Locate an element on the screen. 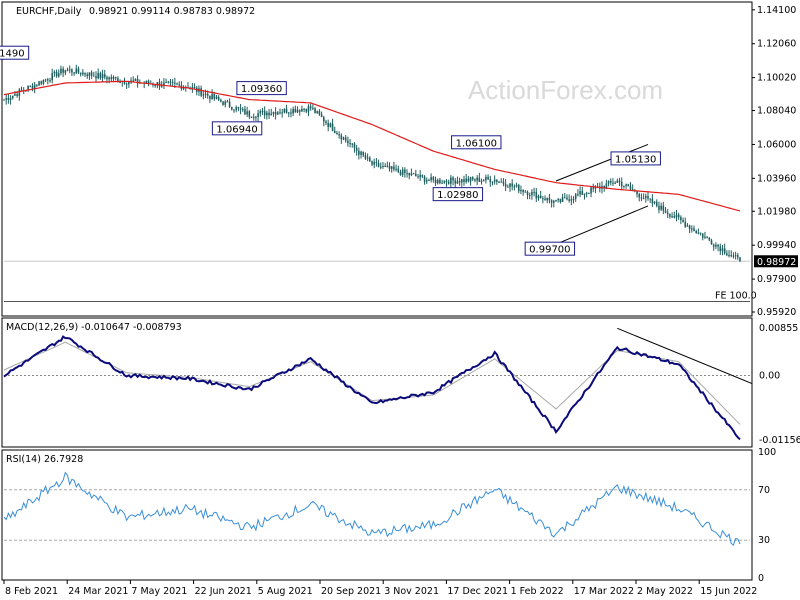 The width and height of the screenshot is (800, 600). watermark: ActionForex.com is located at coordinates (565, 90).